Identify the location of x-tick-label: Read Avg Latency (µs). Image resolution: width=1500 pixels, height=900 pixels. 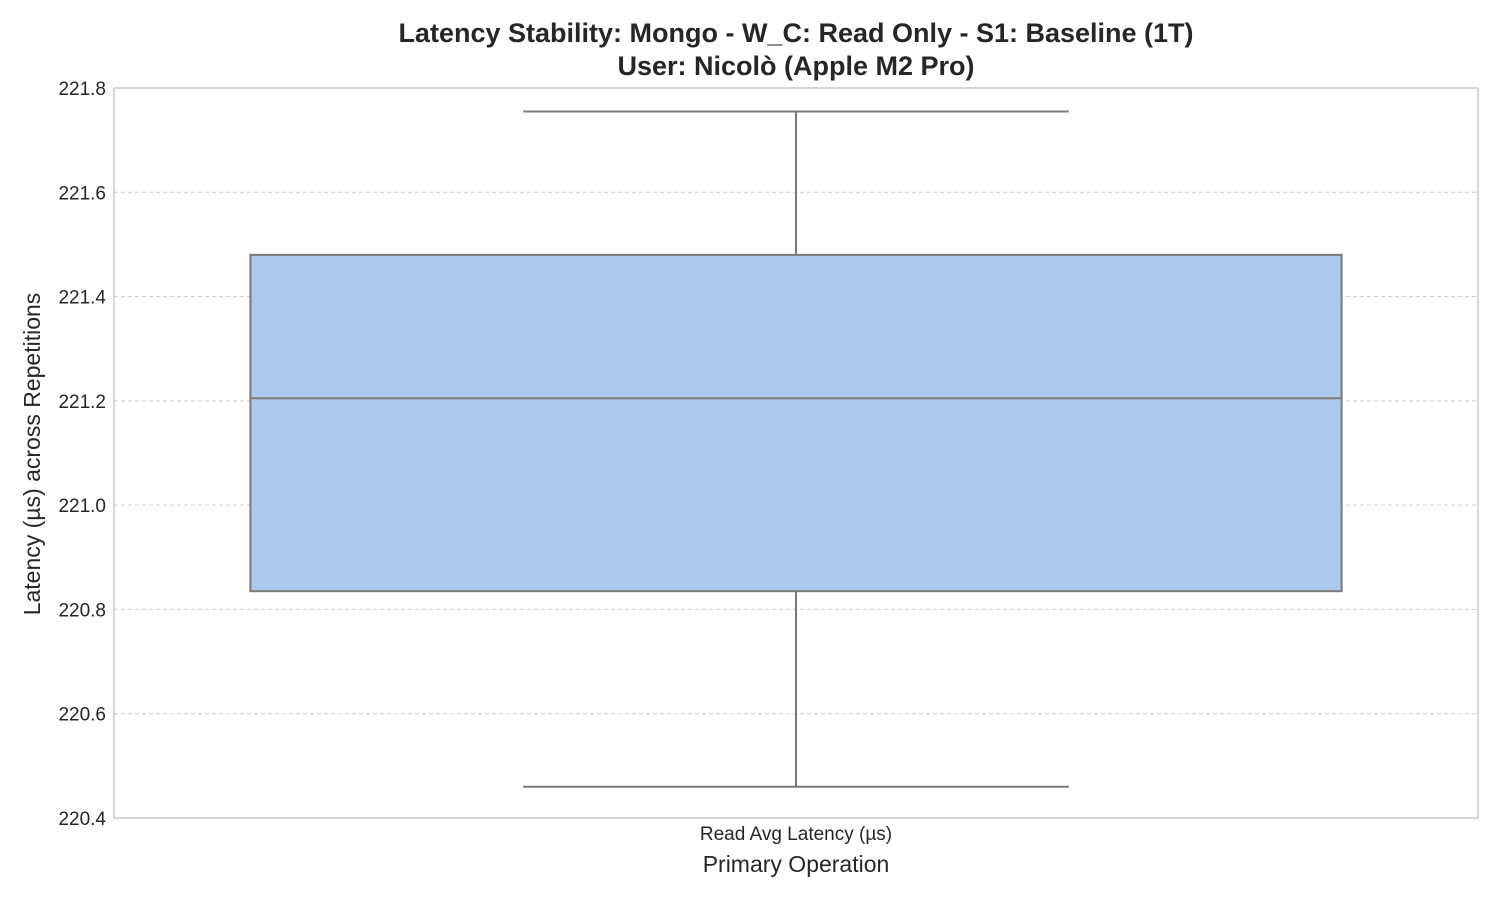
(796, 834).